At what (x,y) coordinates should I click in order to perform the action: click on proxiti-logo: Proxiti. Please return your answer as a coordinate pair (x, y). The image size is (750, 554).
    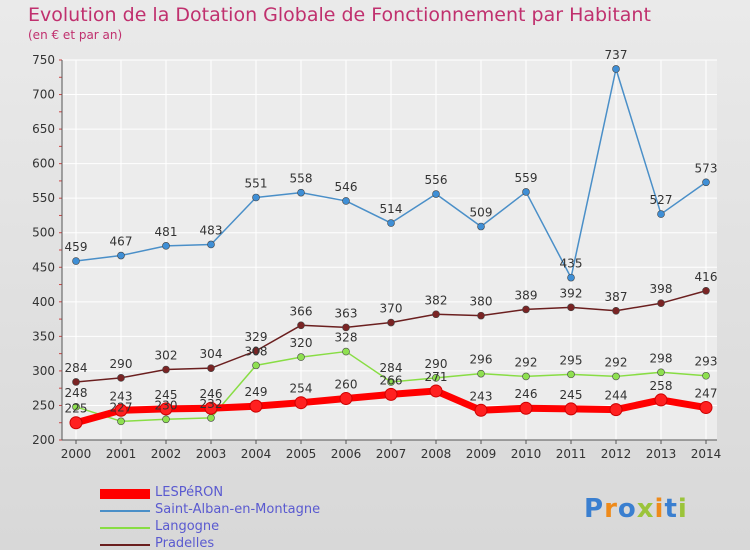
    Looking at the image, I should click on (636, 509).